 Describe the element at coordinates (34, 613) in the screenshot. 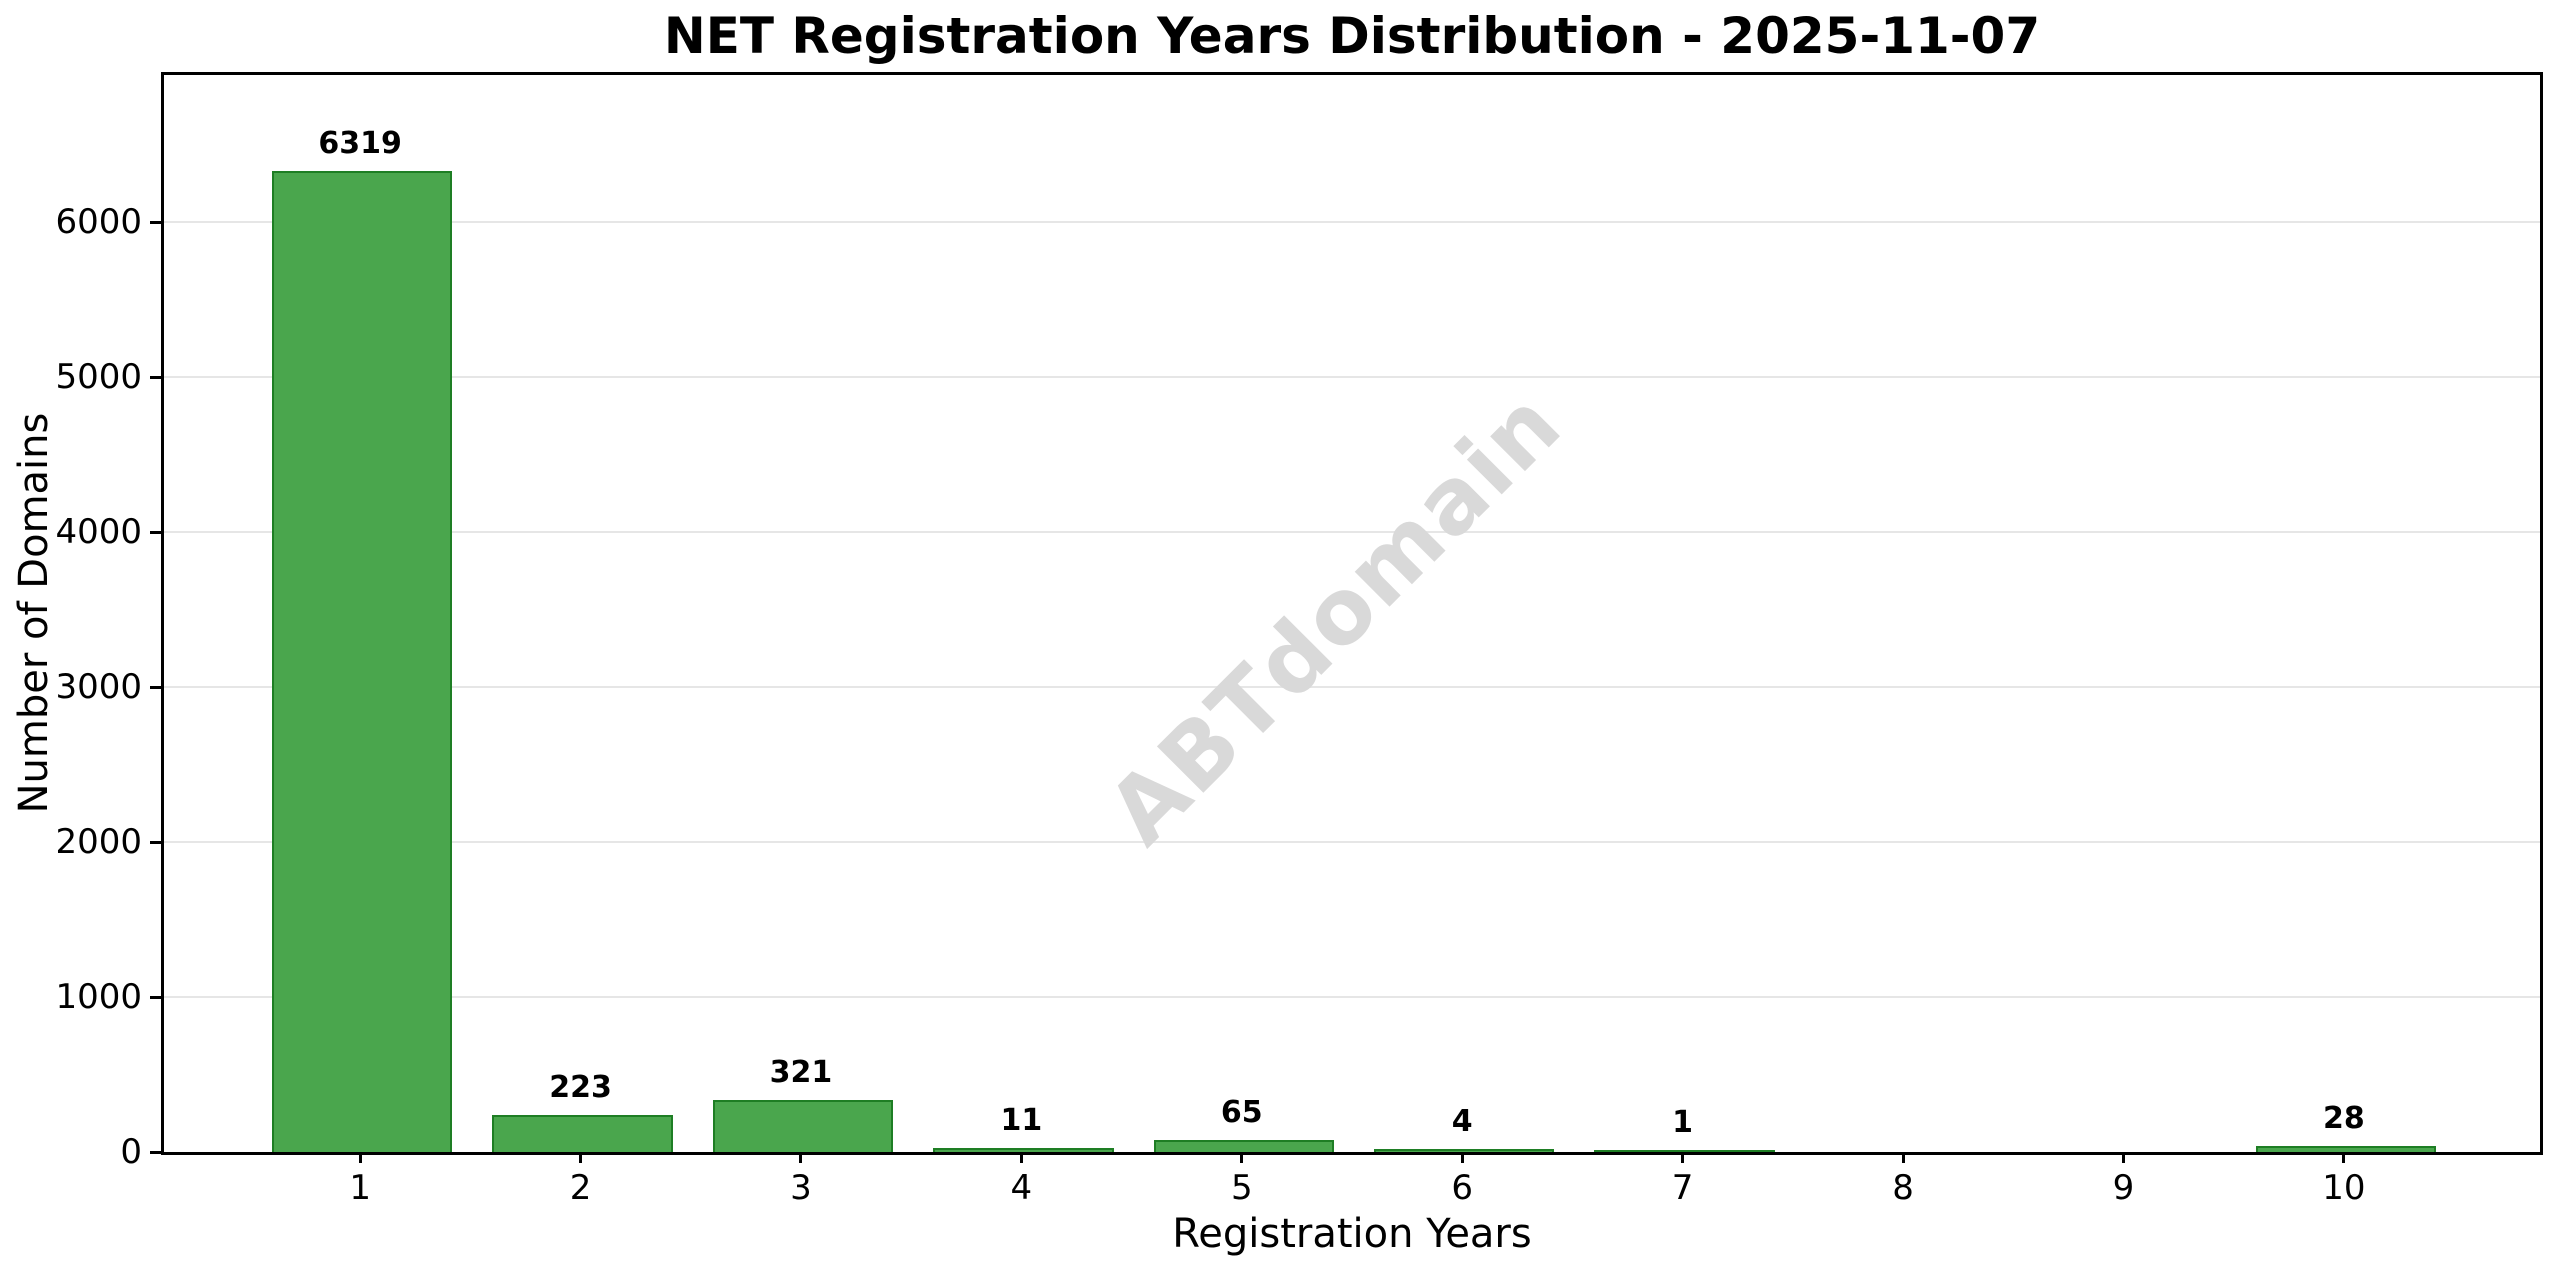

I see `y-axis-label: Number of Domains` at that location.